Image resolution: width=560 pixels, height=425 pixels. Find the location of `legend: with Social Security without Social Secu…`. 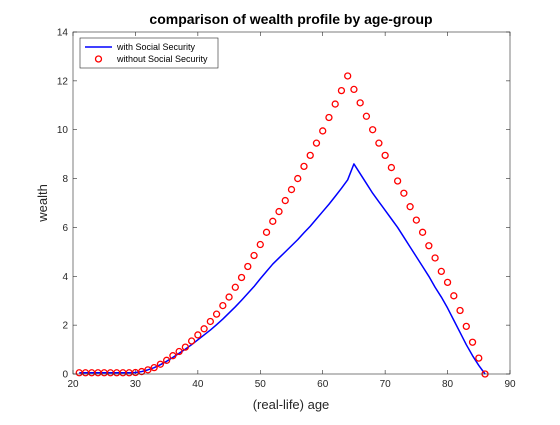

legend: with Social Security without Social Secu… is located at coordinates (149, 53).